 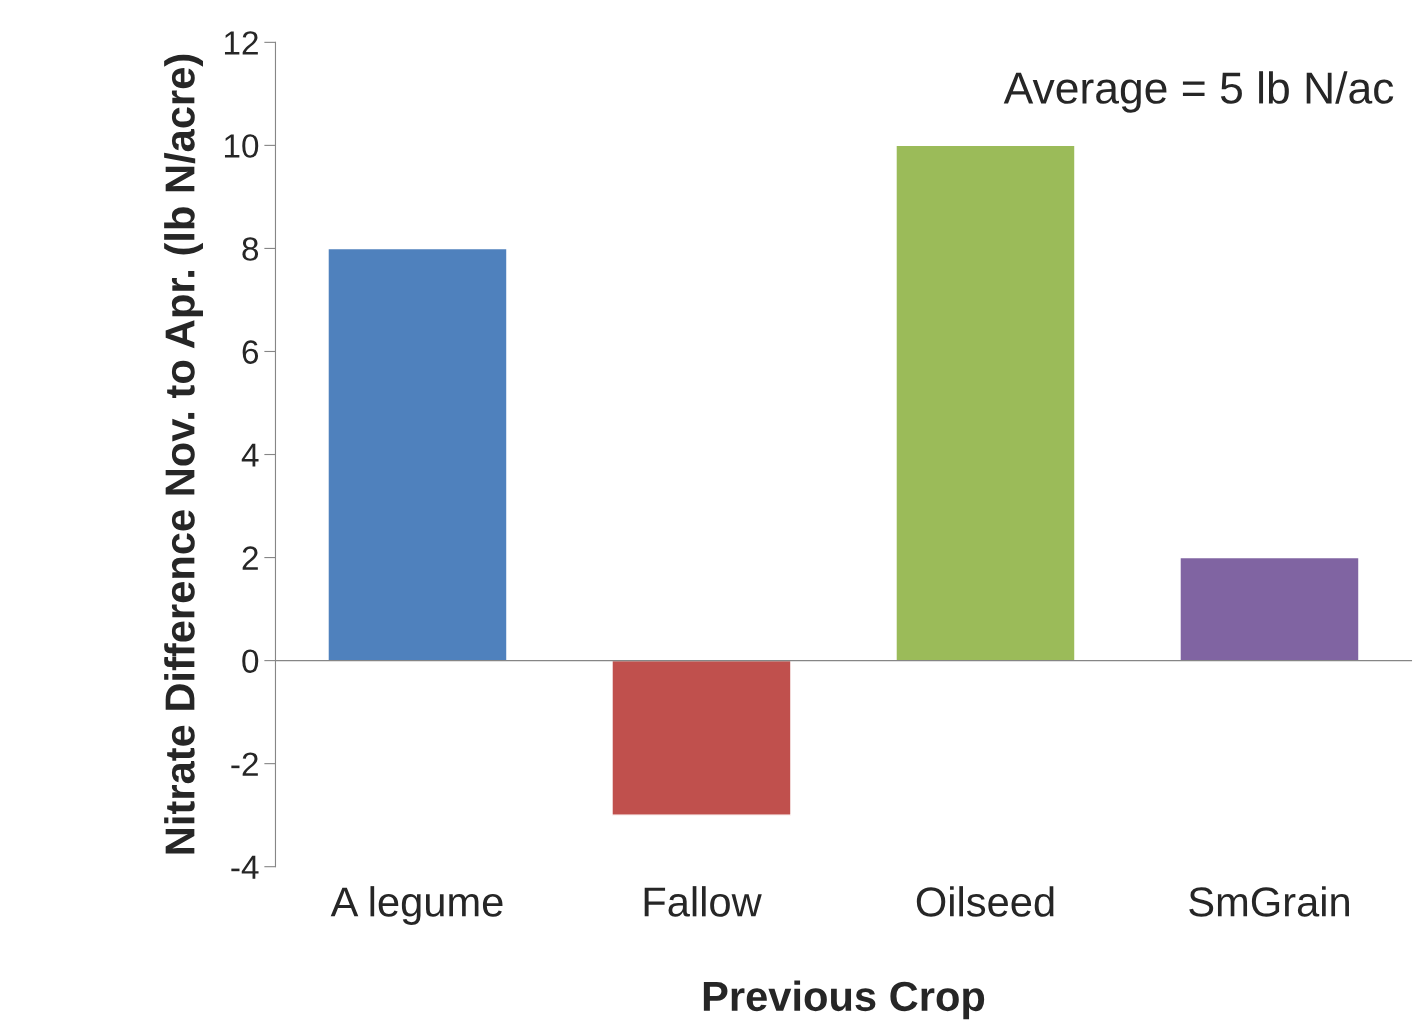 What do you see at coordinates (250, 661) in the screenshot?
I see `y-tick-label: 0` at bounding box center [250, 661].